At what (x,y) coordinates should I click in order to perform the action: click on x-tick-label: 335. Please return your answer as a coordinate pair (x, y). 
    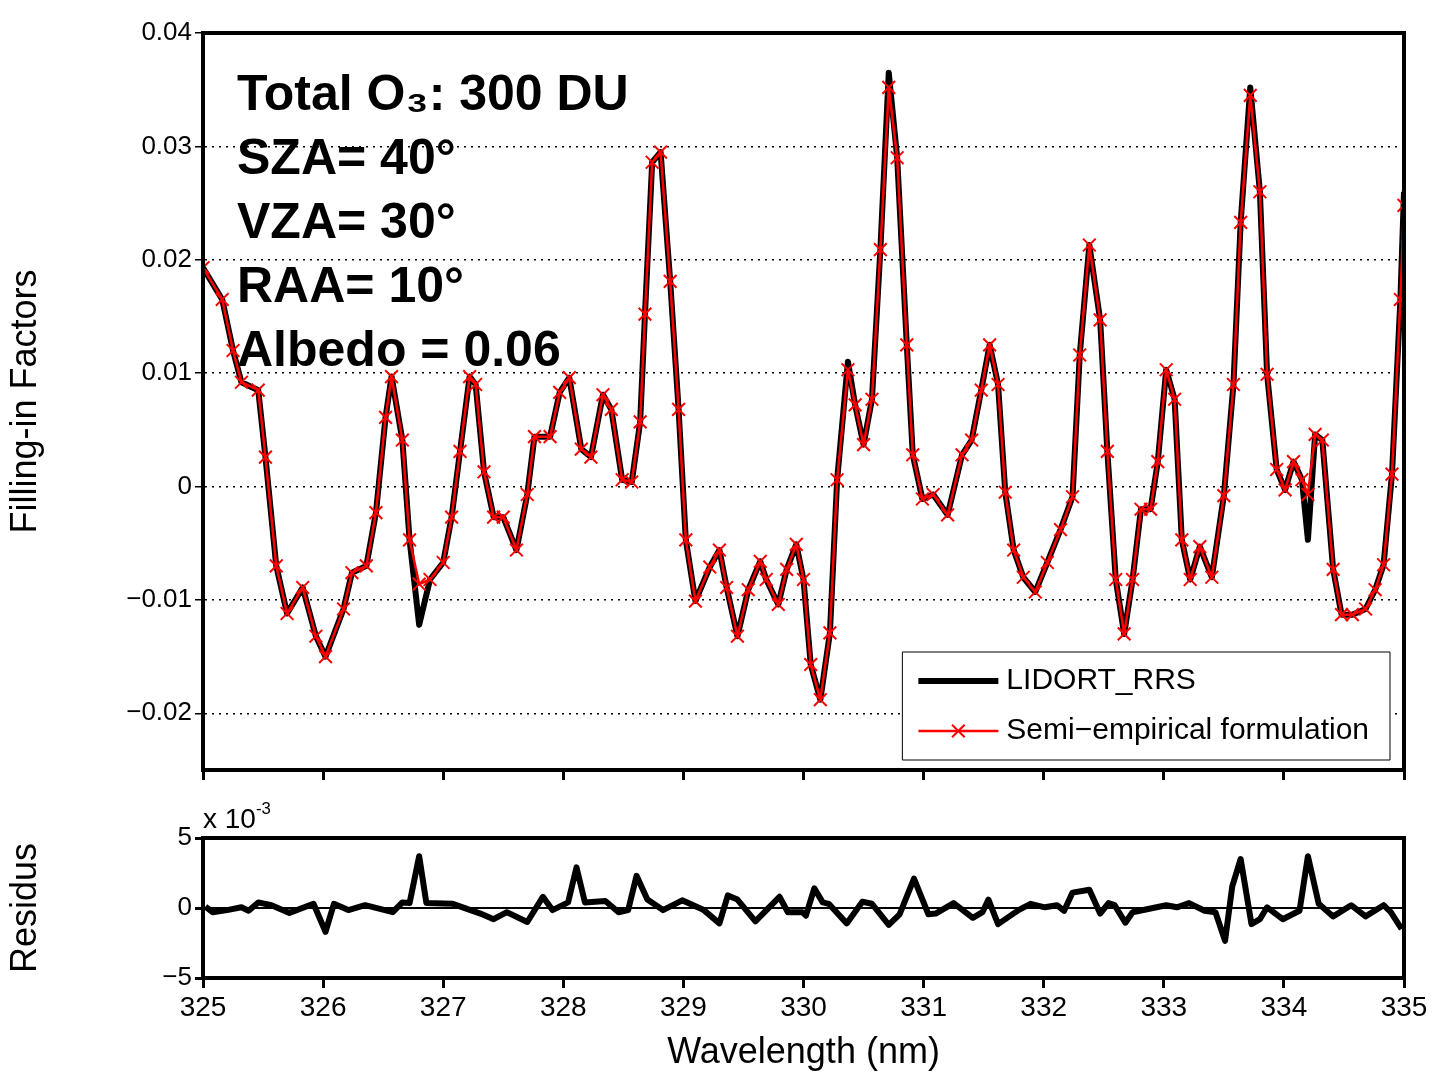
    Looking at the image, I should click on (1404, 1006).